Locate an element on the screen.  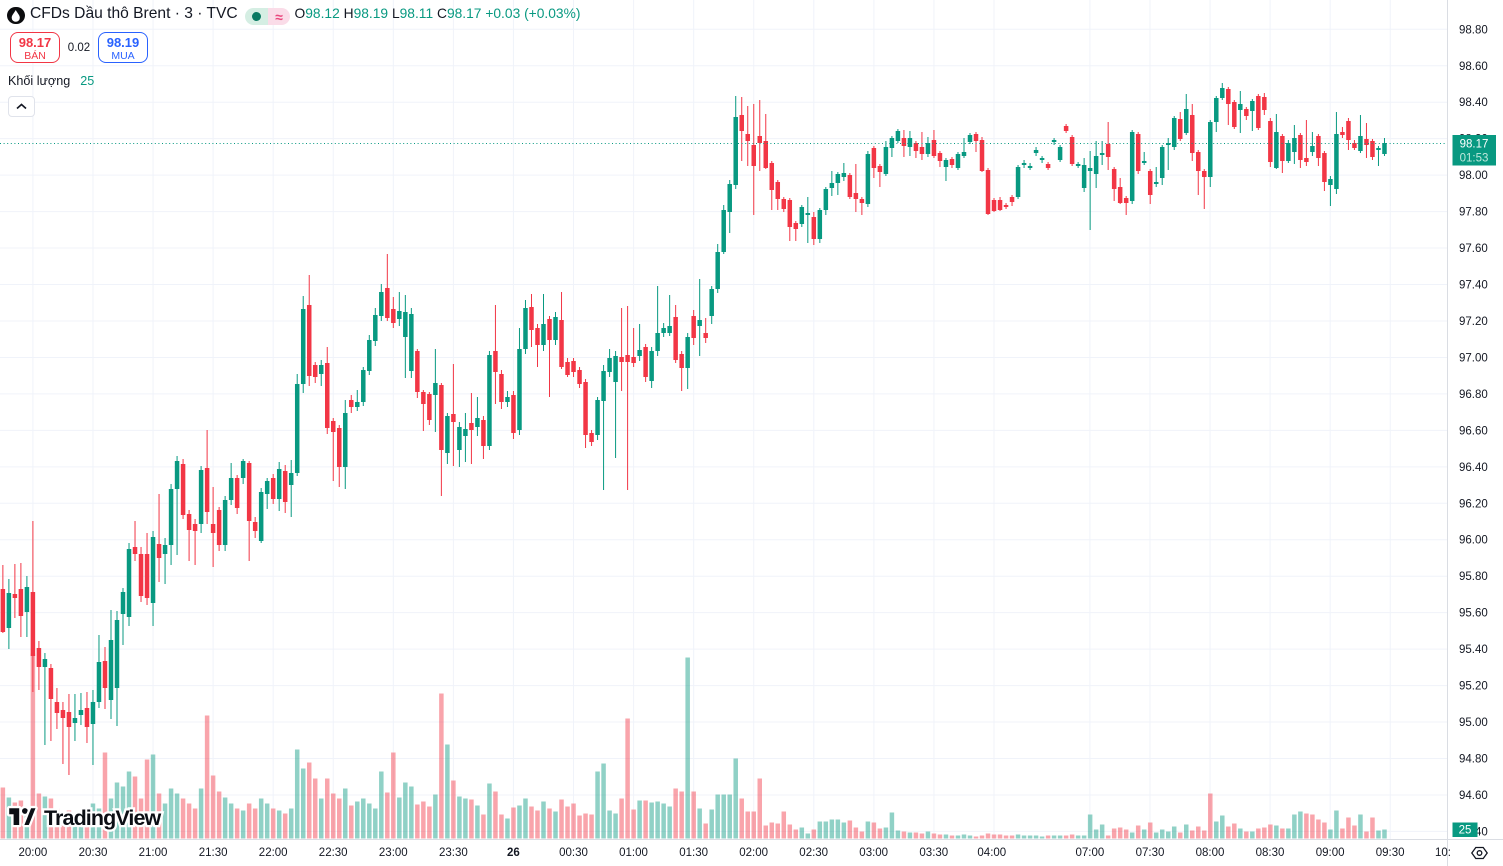
svg-text: 10: is located at coordinates (1443, 853).